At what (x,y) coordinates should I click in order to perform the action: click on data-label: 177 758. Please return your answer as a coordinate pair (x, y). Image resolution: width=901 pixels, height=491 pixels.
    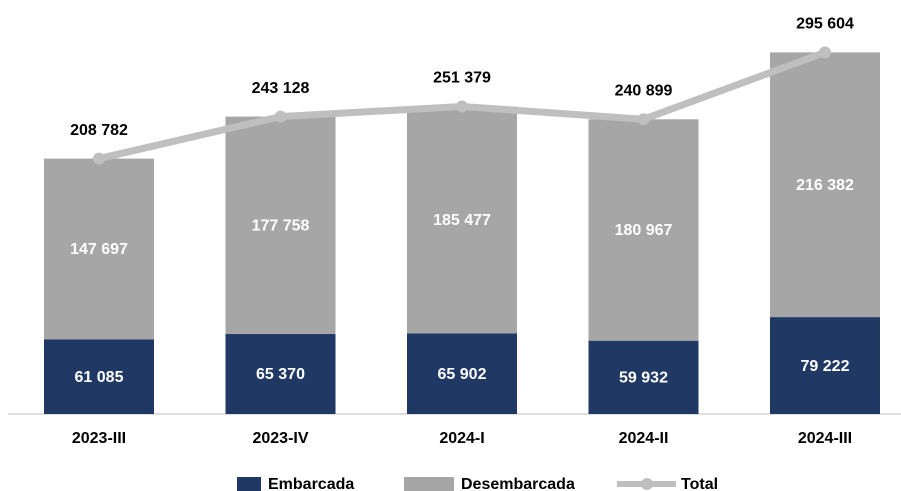
    Looking at the image, I should click on (281, 226).